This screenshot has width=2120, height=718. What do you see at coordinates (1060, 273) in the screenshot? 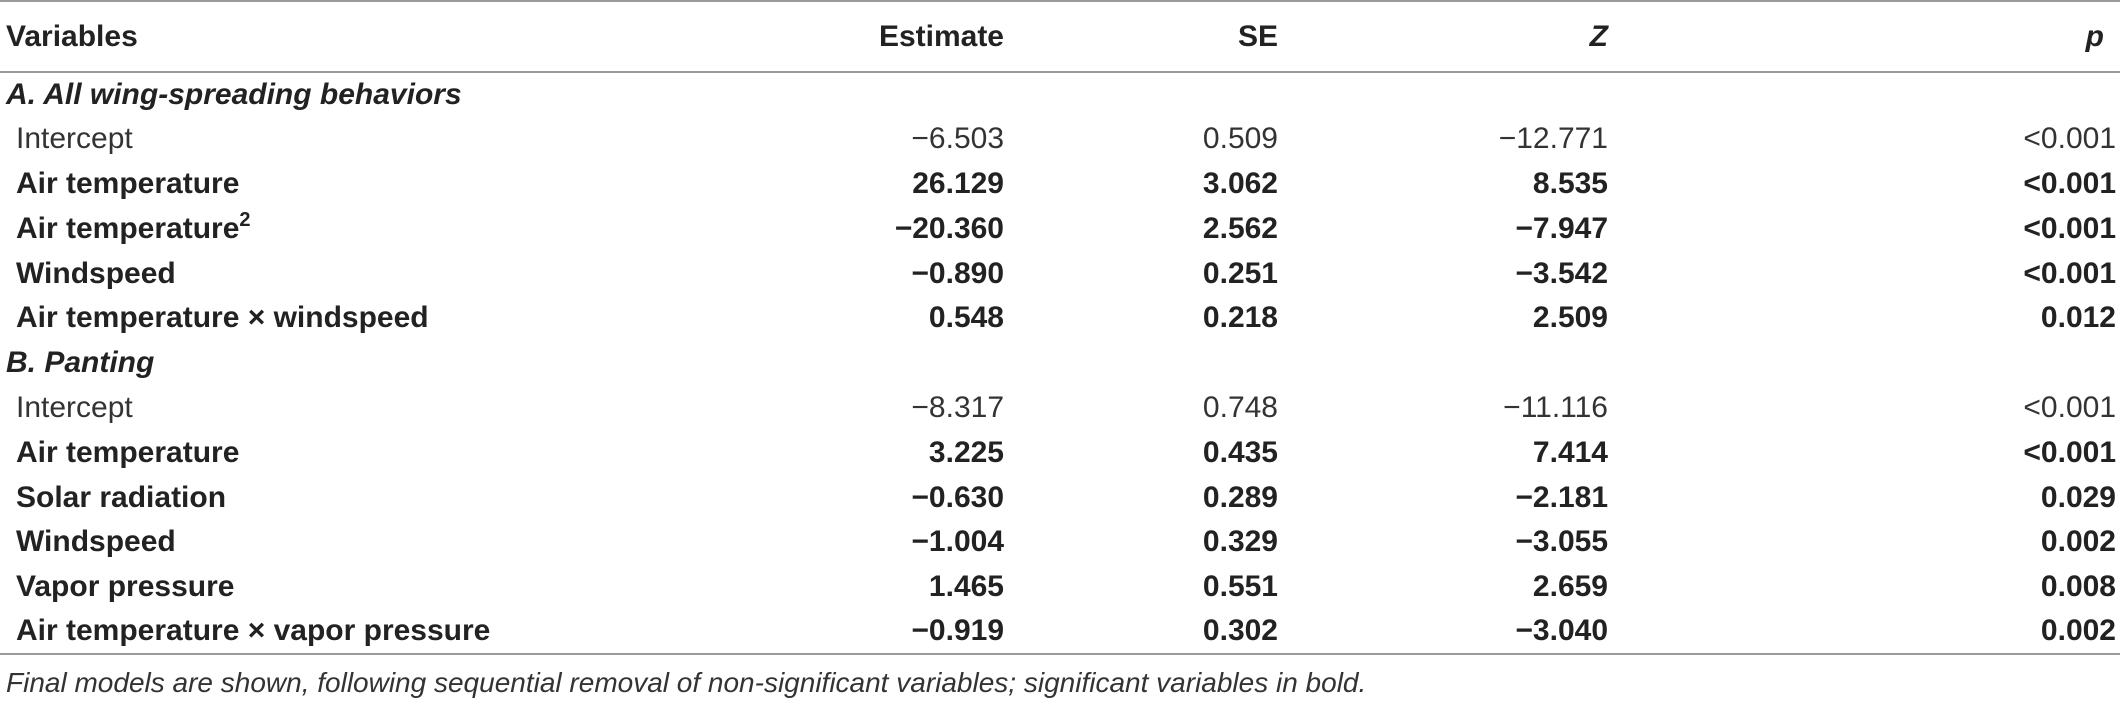
I see `table-row: Windspeed −0.890 0.251 −3.542 <0.001` at bounding box center [1060, 273].